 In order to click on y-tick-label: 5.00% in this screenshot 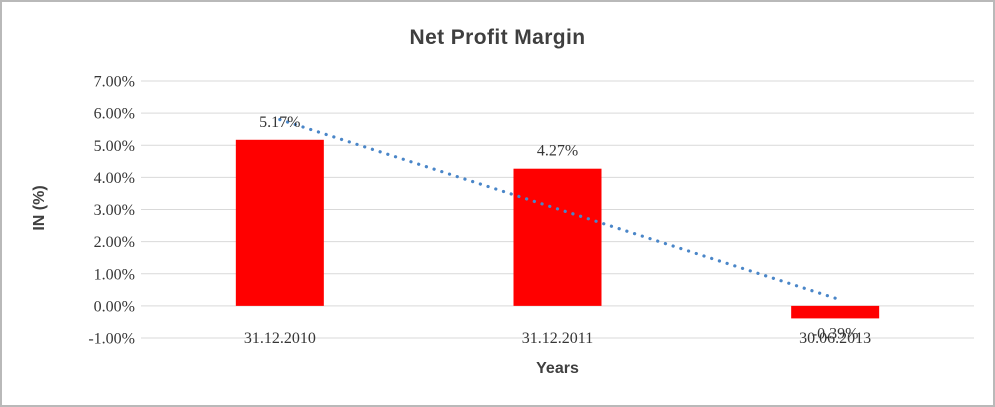, I will do `click(114, 146)`.